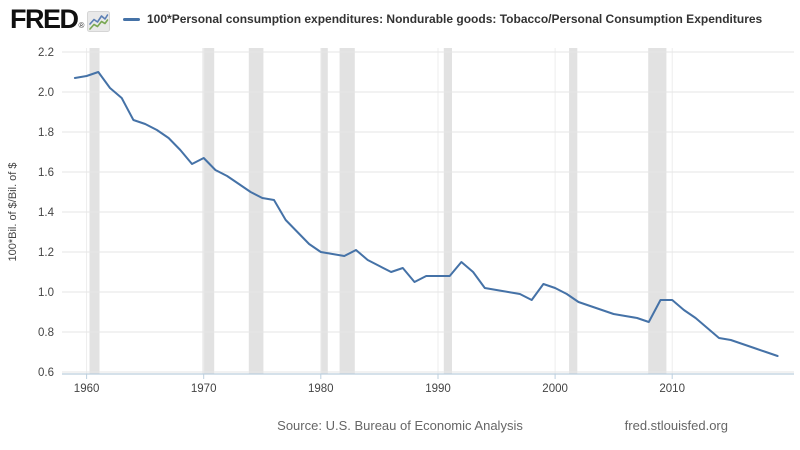  Describe the element at coordinates (46, 333) in the screenshot. I see `y-tick-label: 0.8` at that location.